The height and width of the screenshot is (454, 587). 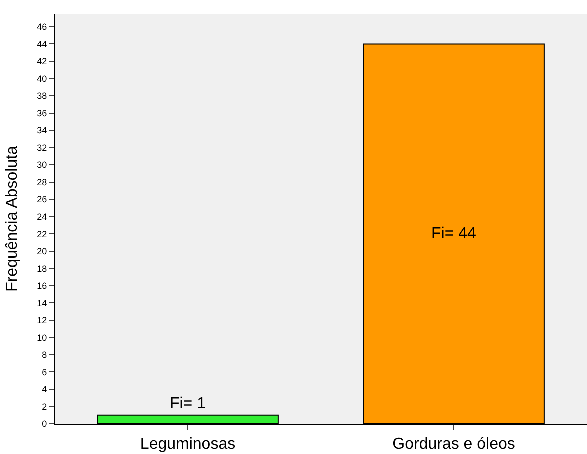 What do you see at coordinates (42, 131) in the screenshot?
I see `y-tick-label: 34` at bounding box center [42, 131].